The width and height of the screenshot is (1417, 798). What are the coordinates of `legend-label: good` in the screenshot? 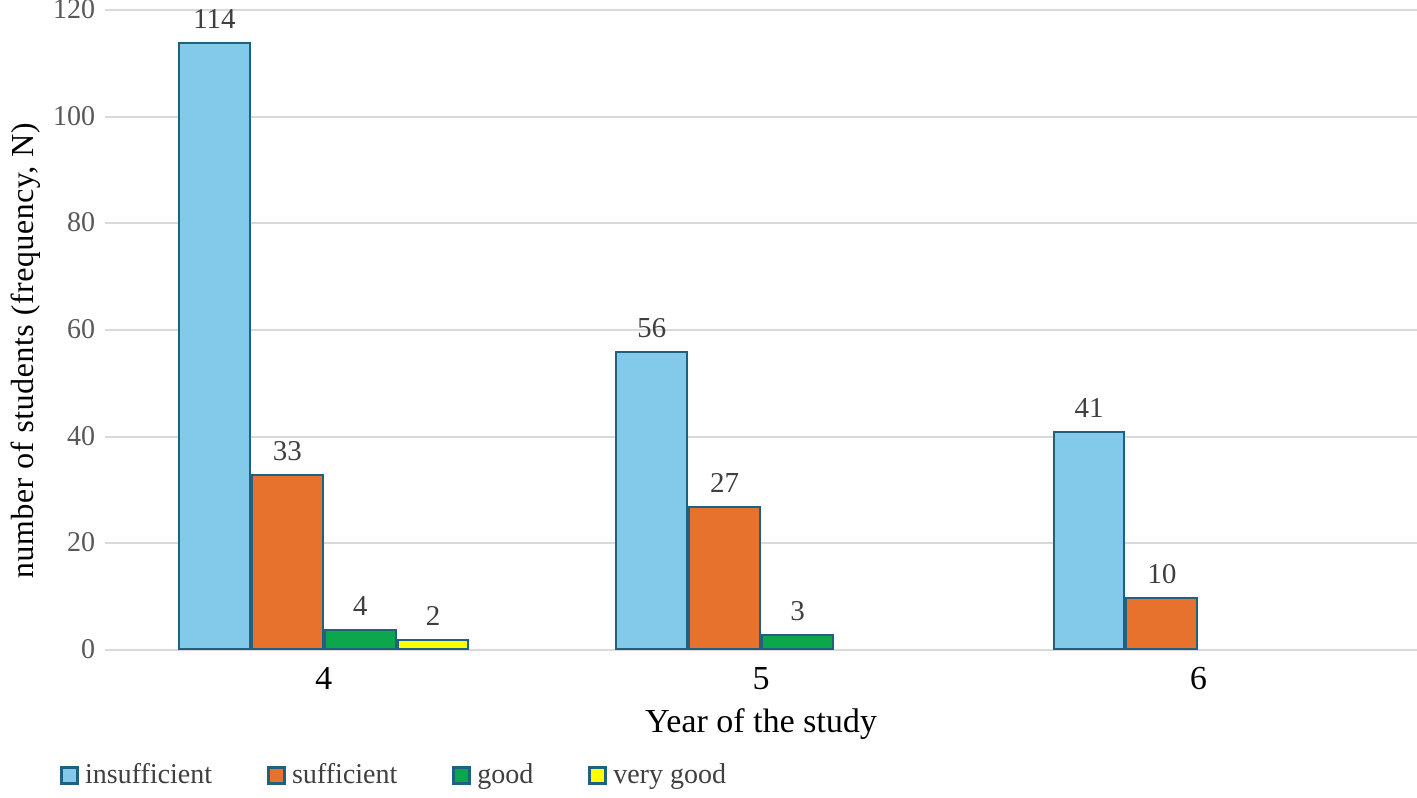 It's located at (505, 774).